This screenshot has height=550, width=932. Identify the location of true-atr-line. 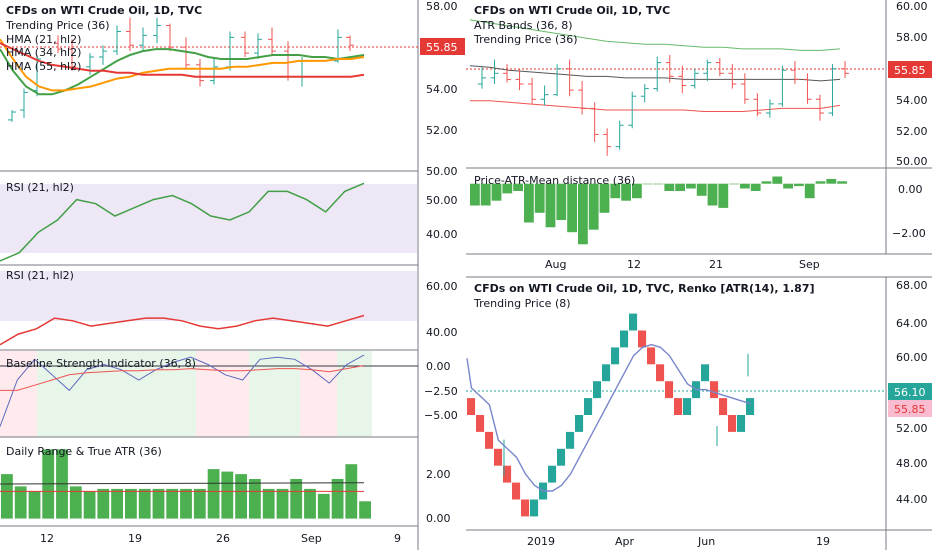
(182, 483).